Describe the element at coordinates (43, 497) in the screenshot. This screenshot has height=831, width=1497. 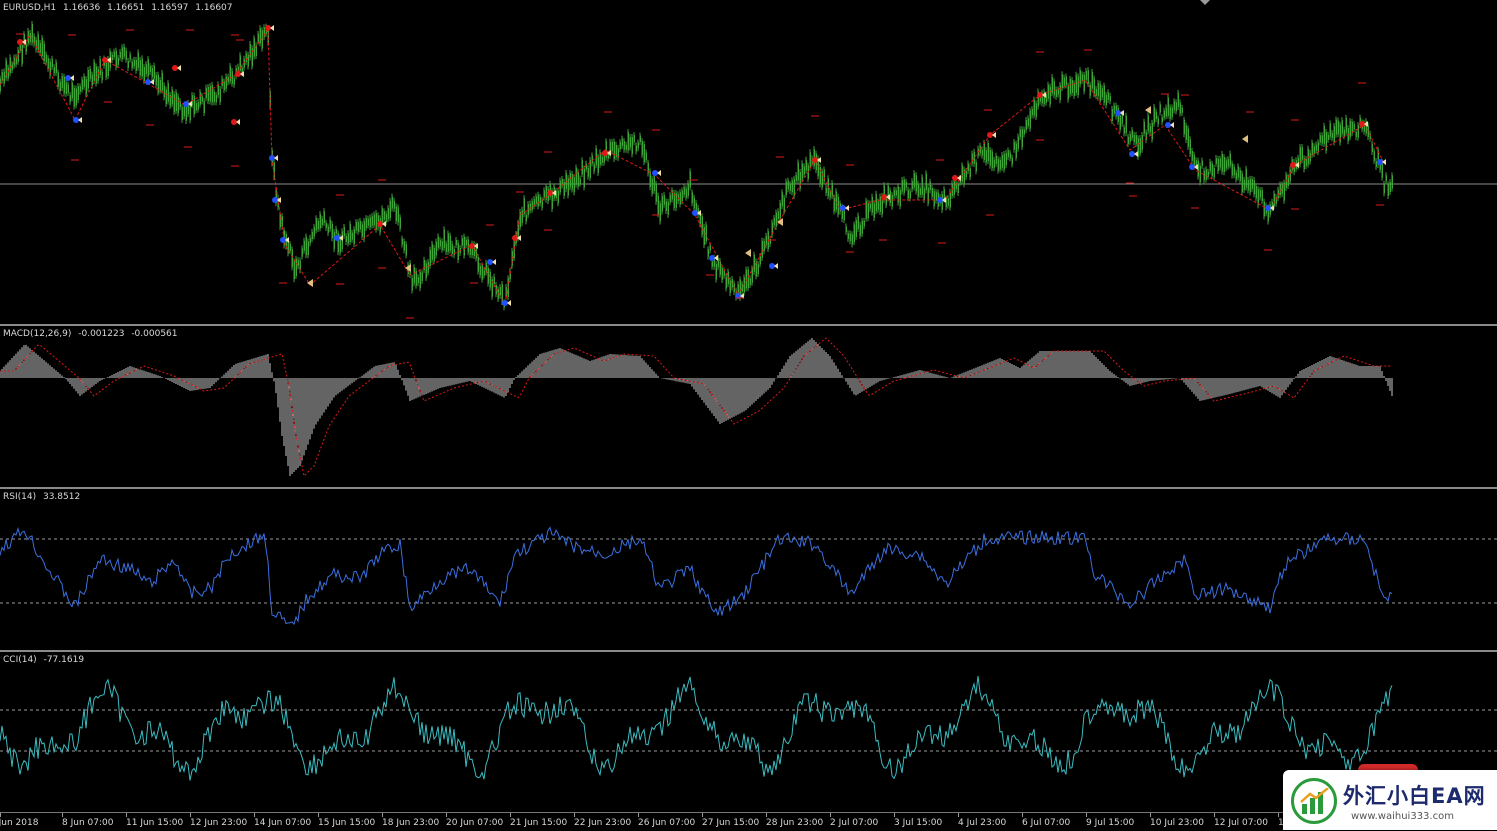
I see `rsi-label: RSI(14) 33.8512` at that location.